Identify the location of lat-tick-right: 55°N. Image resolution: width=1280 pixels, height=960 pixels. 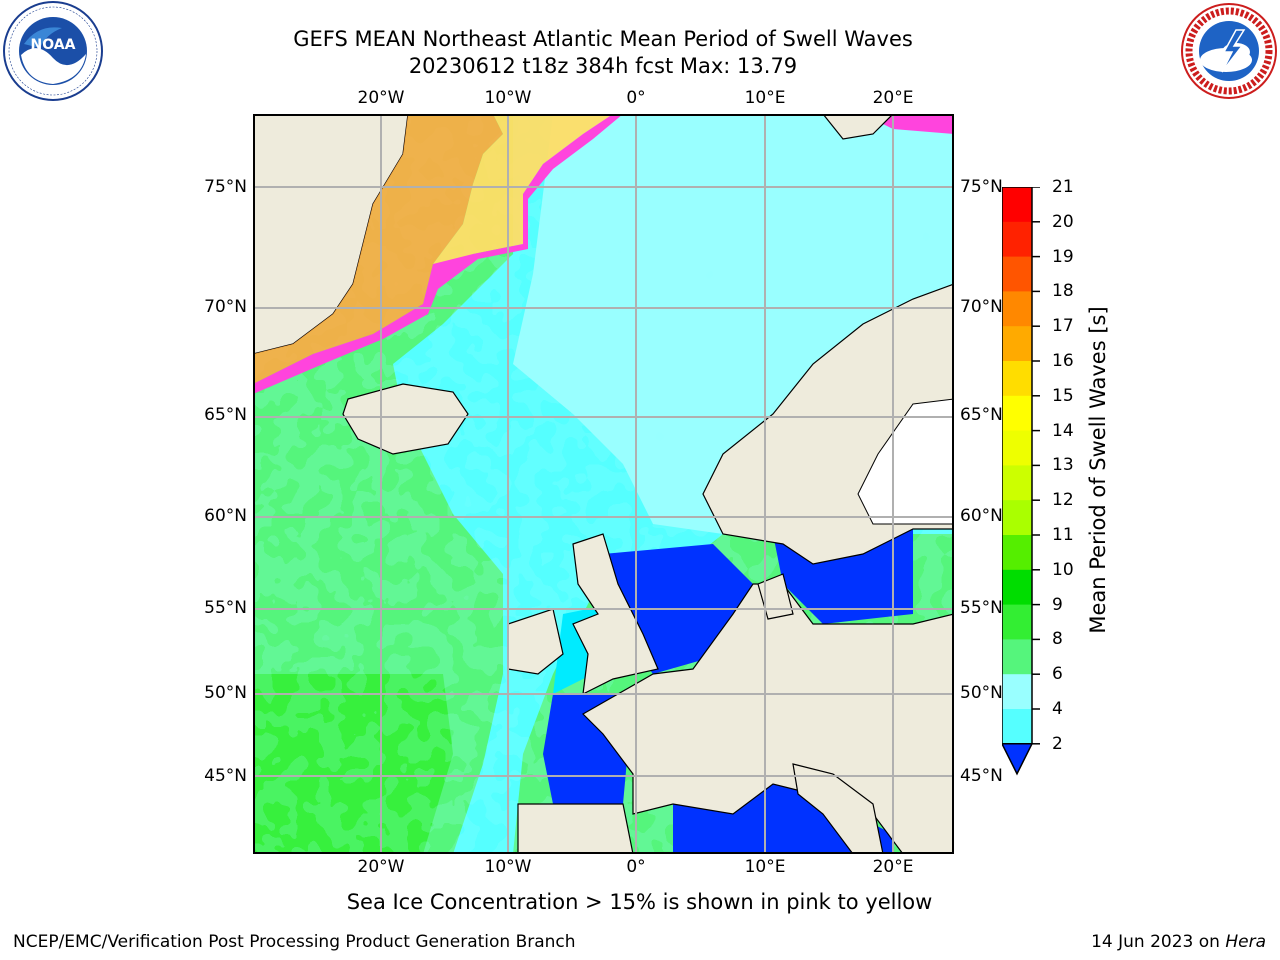
(981, 608).